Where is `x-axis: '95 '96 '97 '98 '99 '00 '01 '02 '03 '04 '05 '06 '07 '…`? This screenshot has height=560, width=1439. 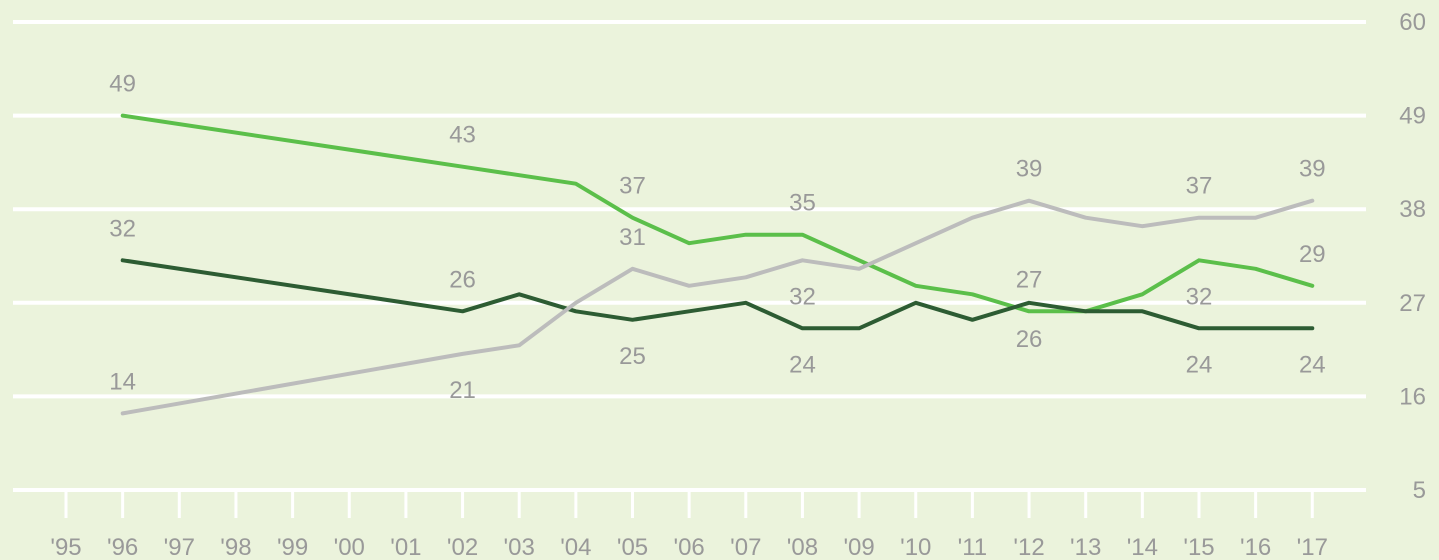 x-axis: '95 '96 '97 '98 '99 '00 '01 '02 '03 '04 '05 '06 '07 '… is located at coordinates (689, 525).